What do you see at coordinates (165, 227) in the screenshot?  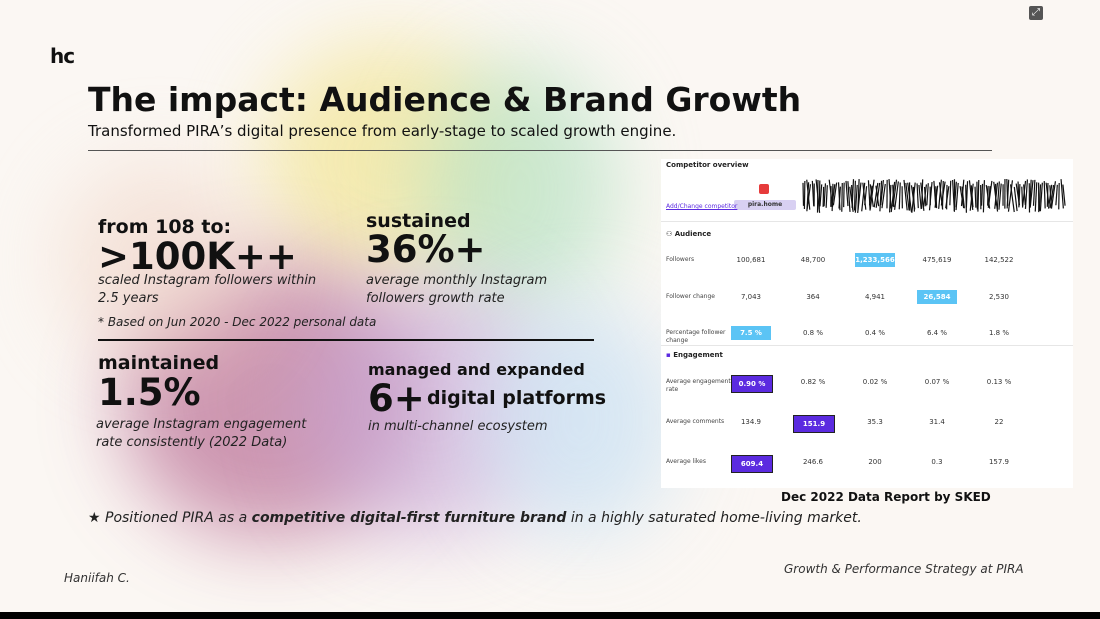 I see `followers-stat-pre: from 108 to:` at bounding box center [165, 227].